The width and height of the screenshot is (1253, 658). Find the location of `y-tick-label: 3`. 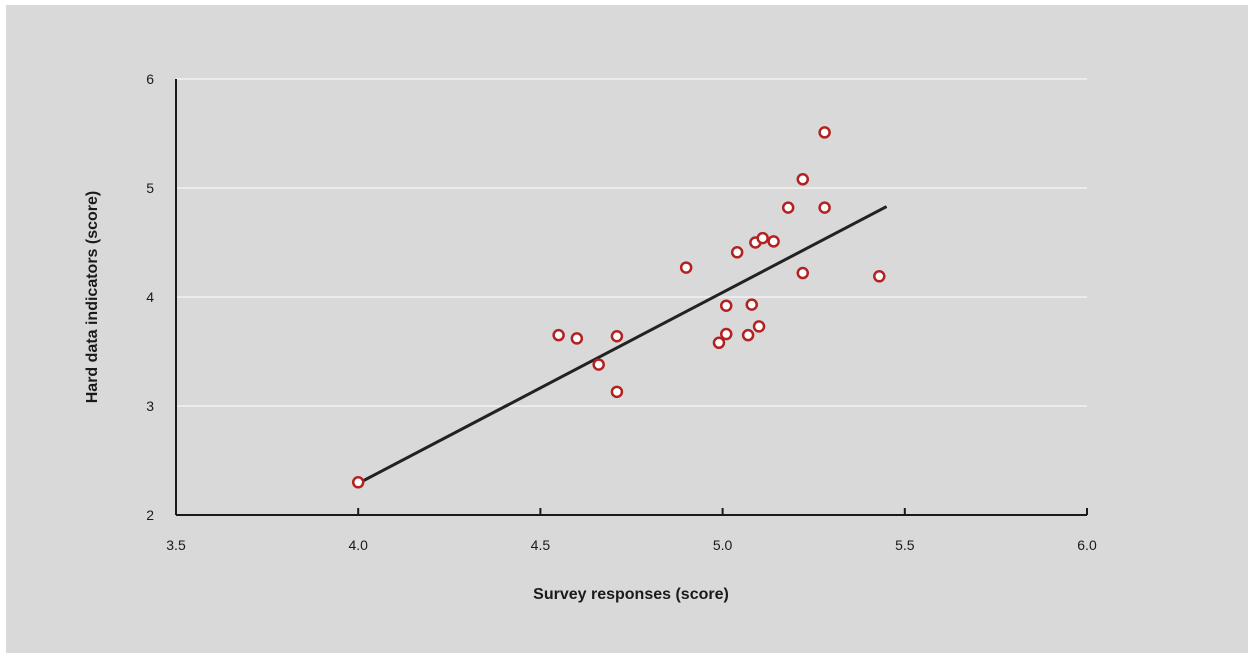

y-tick-label: 3 is located at coordinates (150, 406).